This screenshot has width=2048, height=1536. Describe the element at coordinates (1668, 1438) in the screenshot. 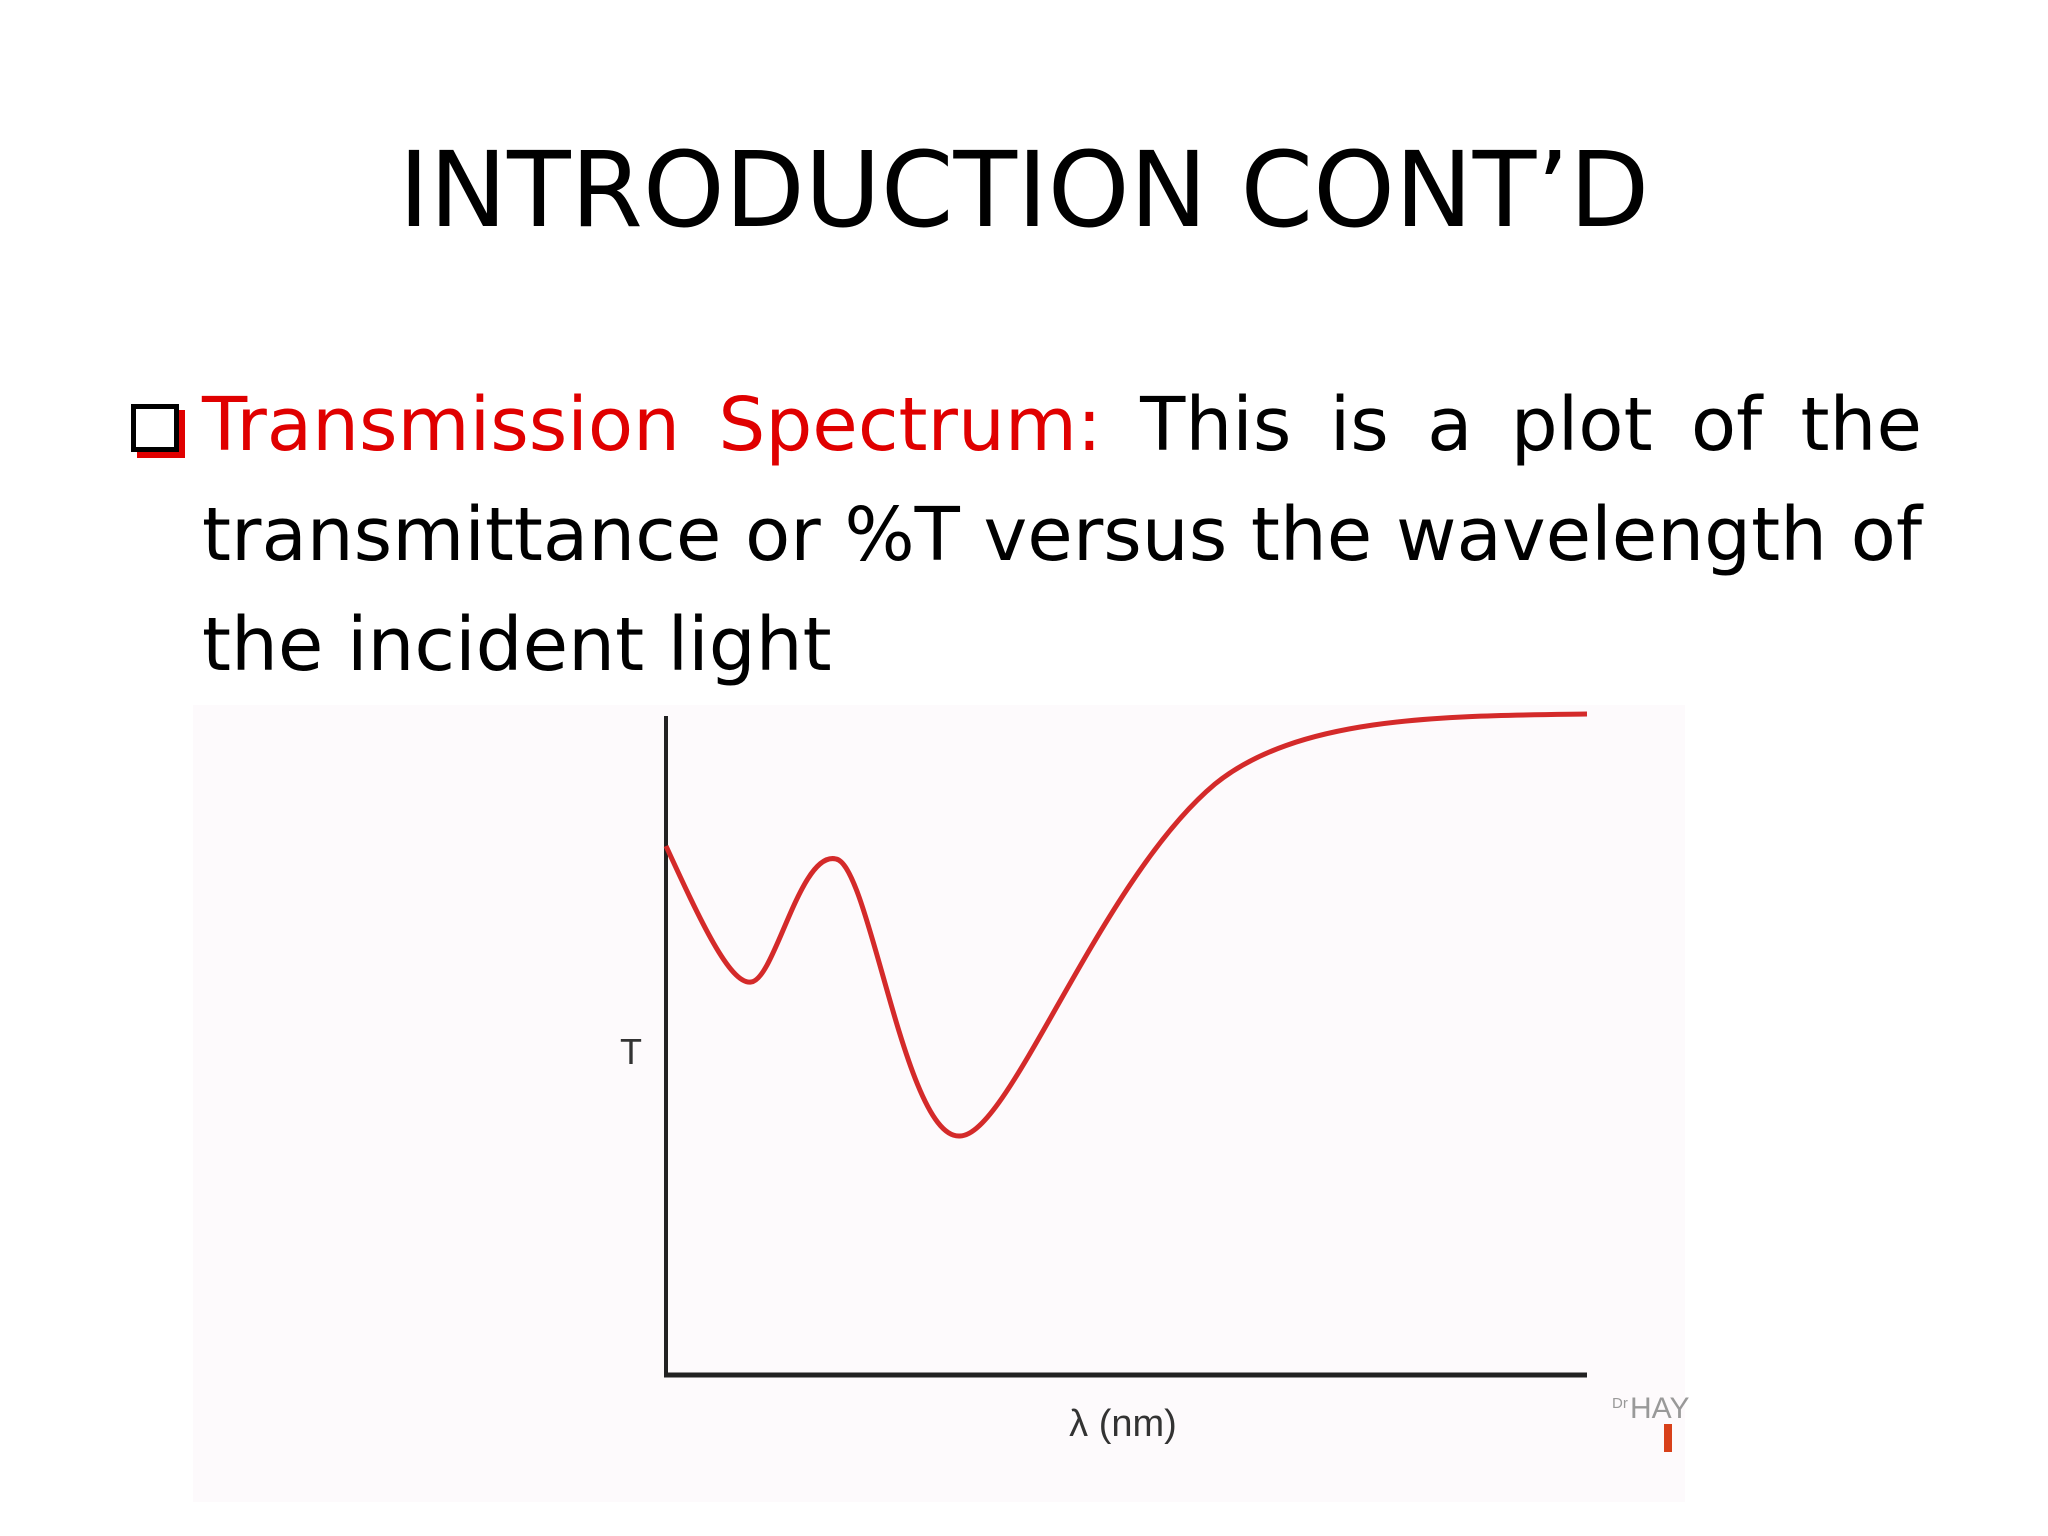

I see `watermark-mark` at that location.